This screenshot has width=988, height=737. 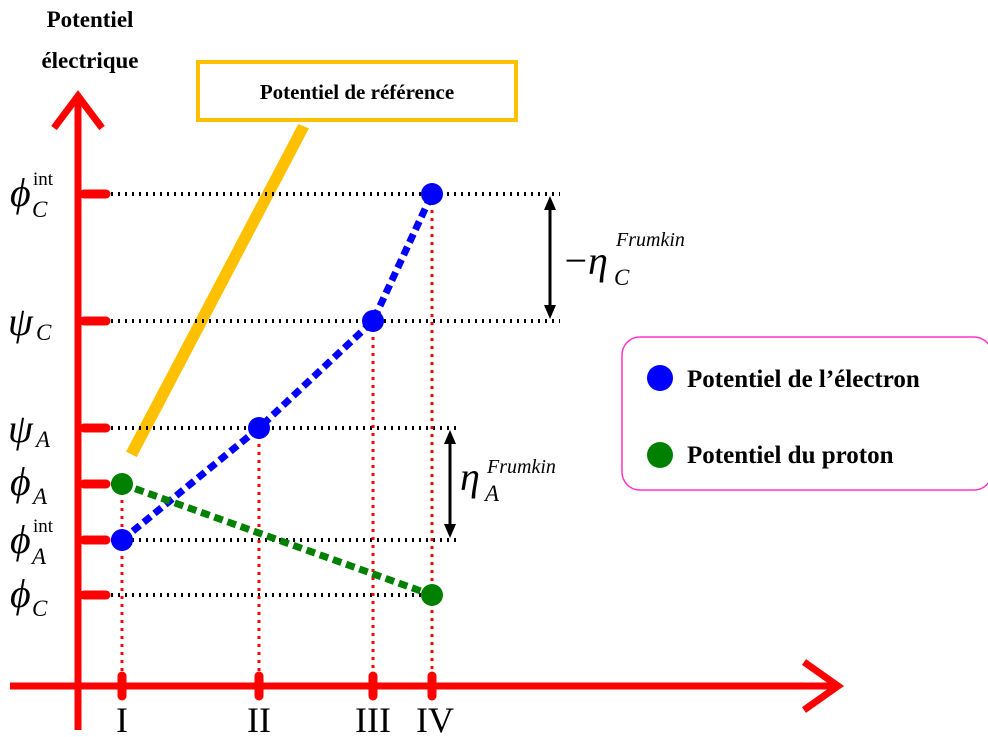 I want to click on y-label-psi-a: ψ A, so click(x=29, y=429).